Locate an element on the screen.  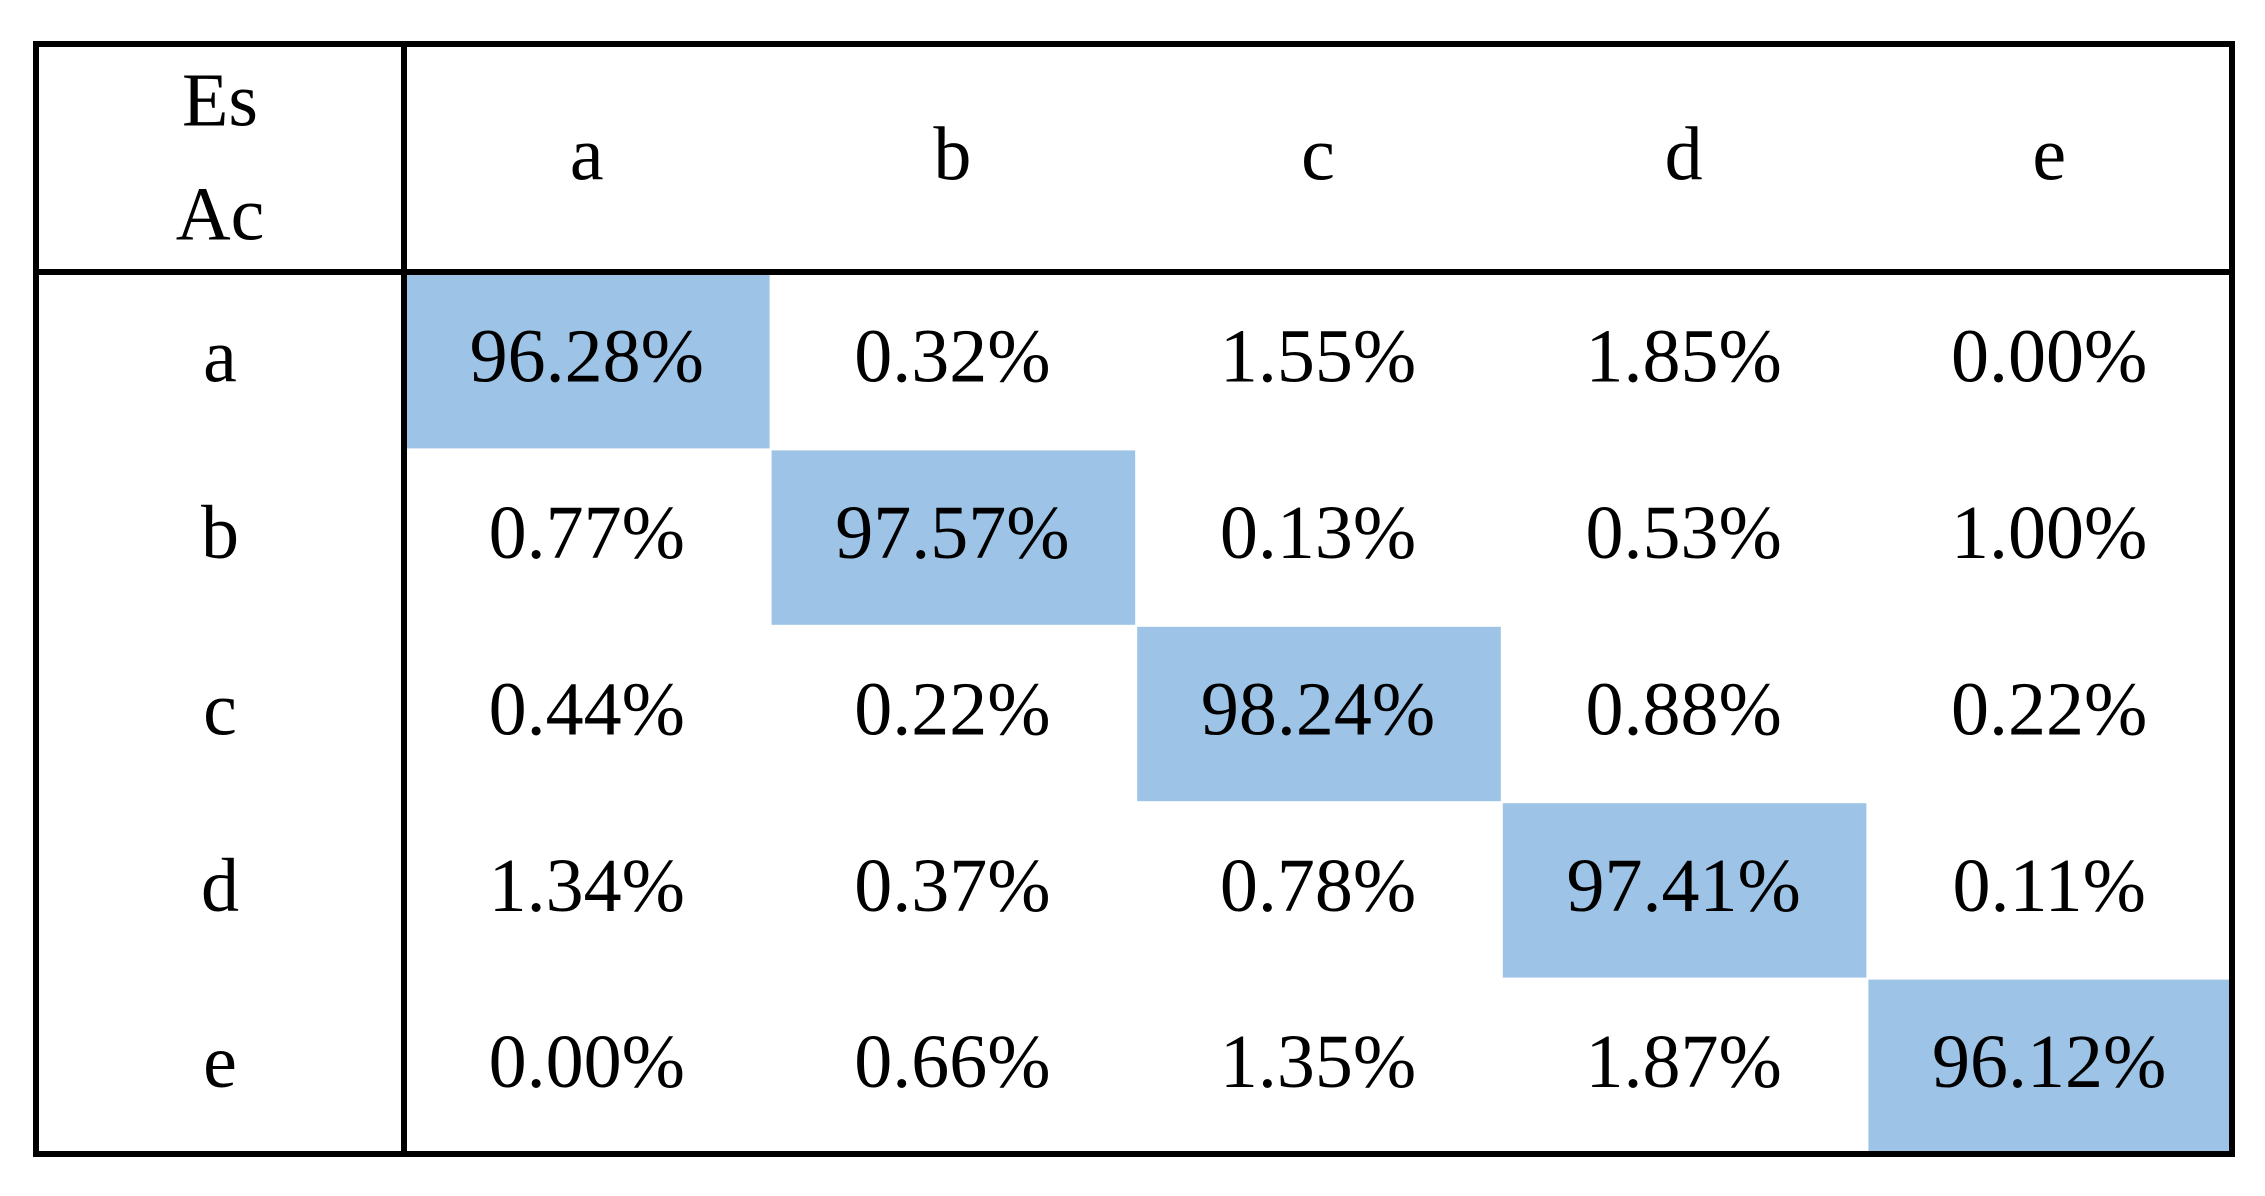
cell-value: 97.41% is located at coordinates (1683, 886).